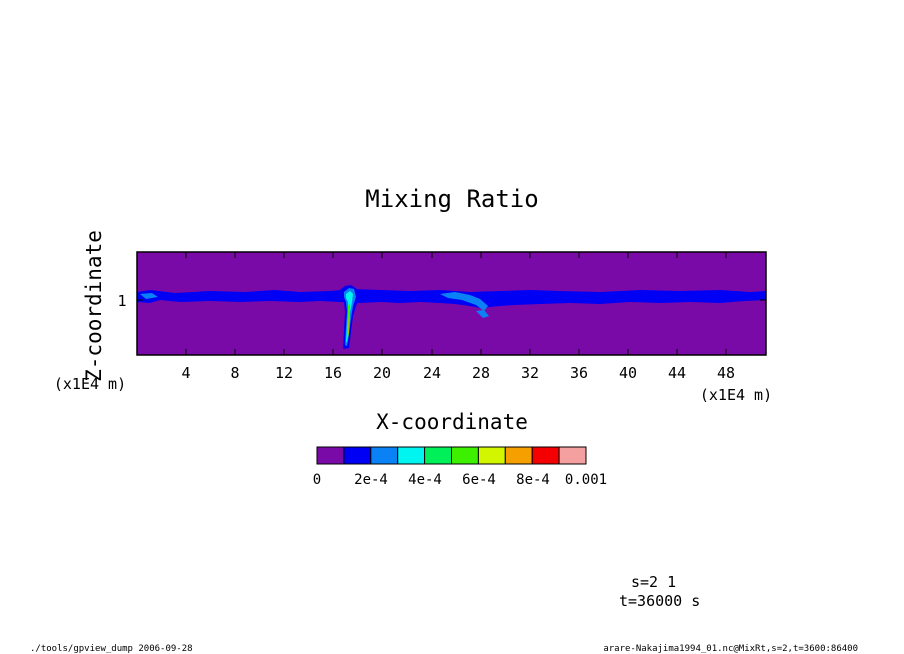 The image size is (904, 654). I want to click on x-tick-label: 12, so click(284, 373).